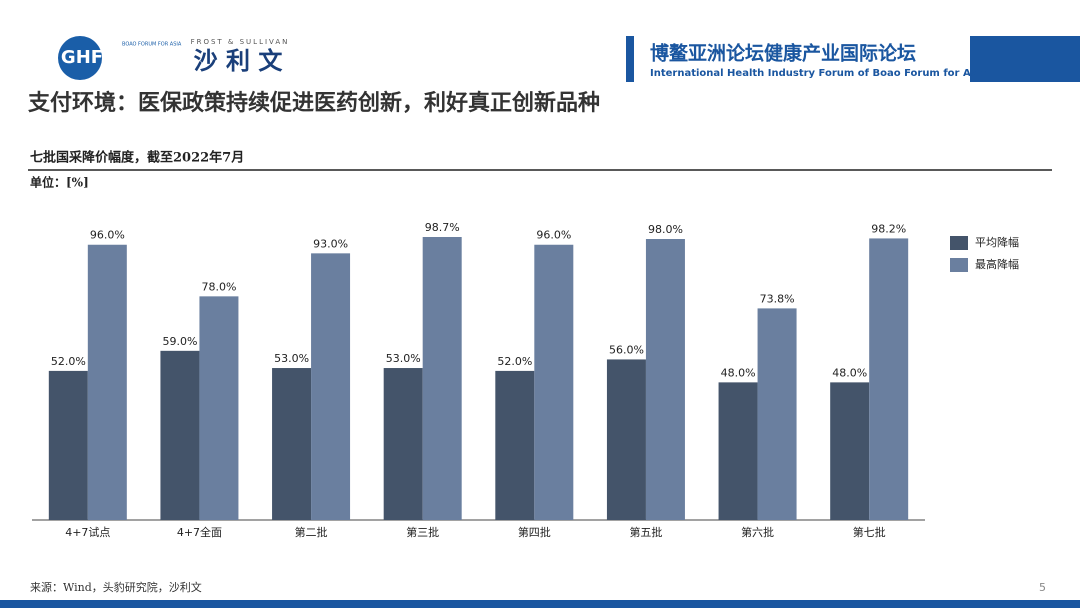 Image resolution: width=1080 pixels, height=608 pixels. What do you see at coordinates (757, 532) in the screenshot?
I see `x-tick-label: 第六批` at bounding box center [757, 532].